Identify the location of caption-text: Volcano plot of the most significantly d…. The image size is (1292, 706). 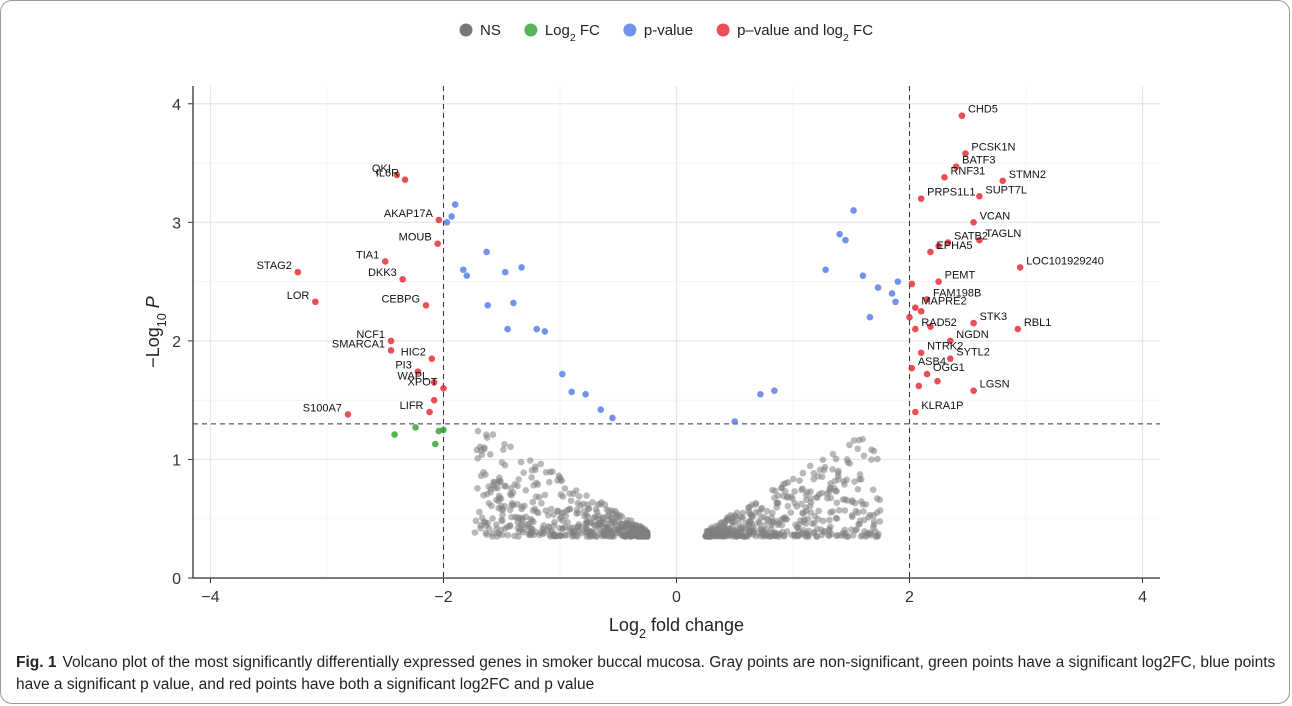
(646, 673).